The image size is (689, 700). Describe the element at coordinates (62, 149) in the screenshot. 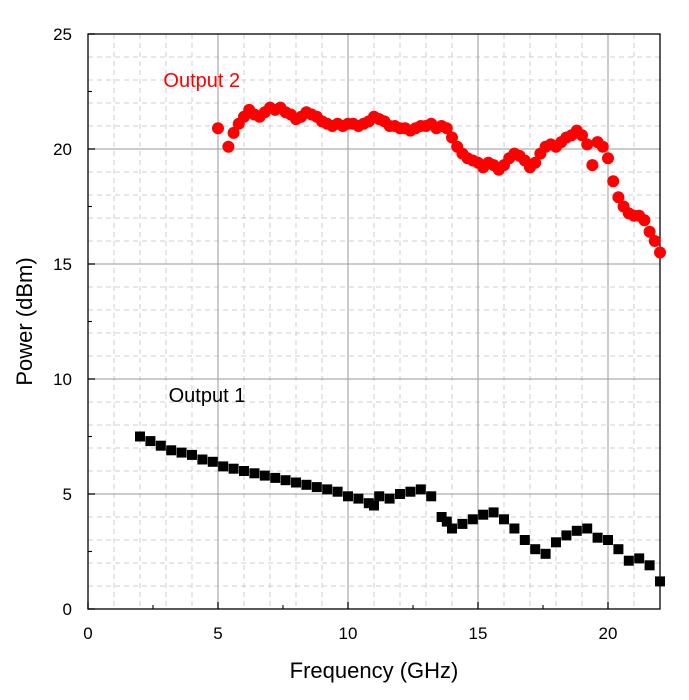

I see `y-tick-label: 20` at that location.